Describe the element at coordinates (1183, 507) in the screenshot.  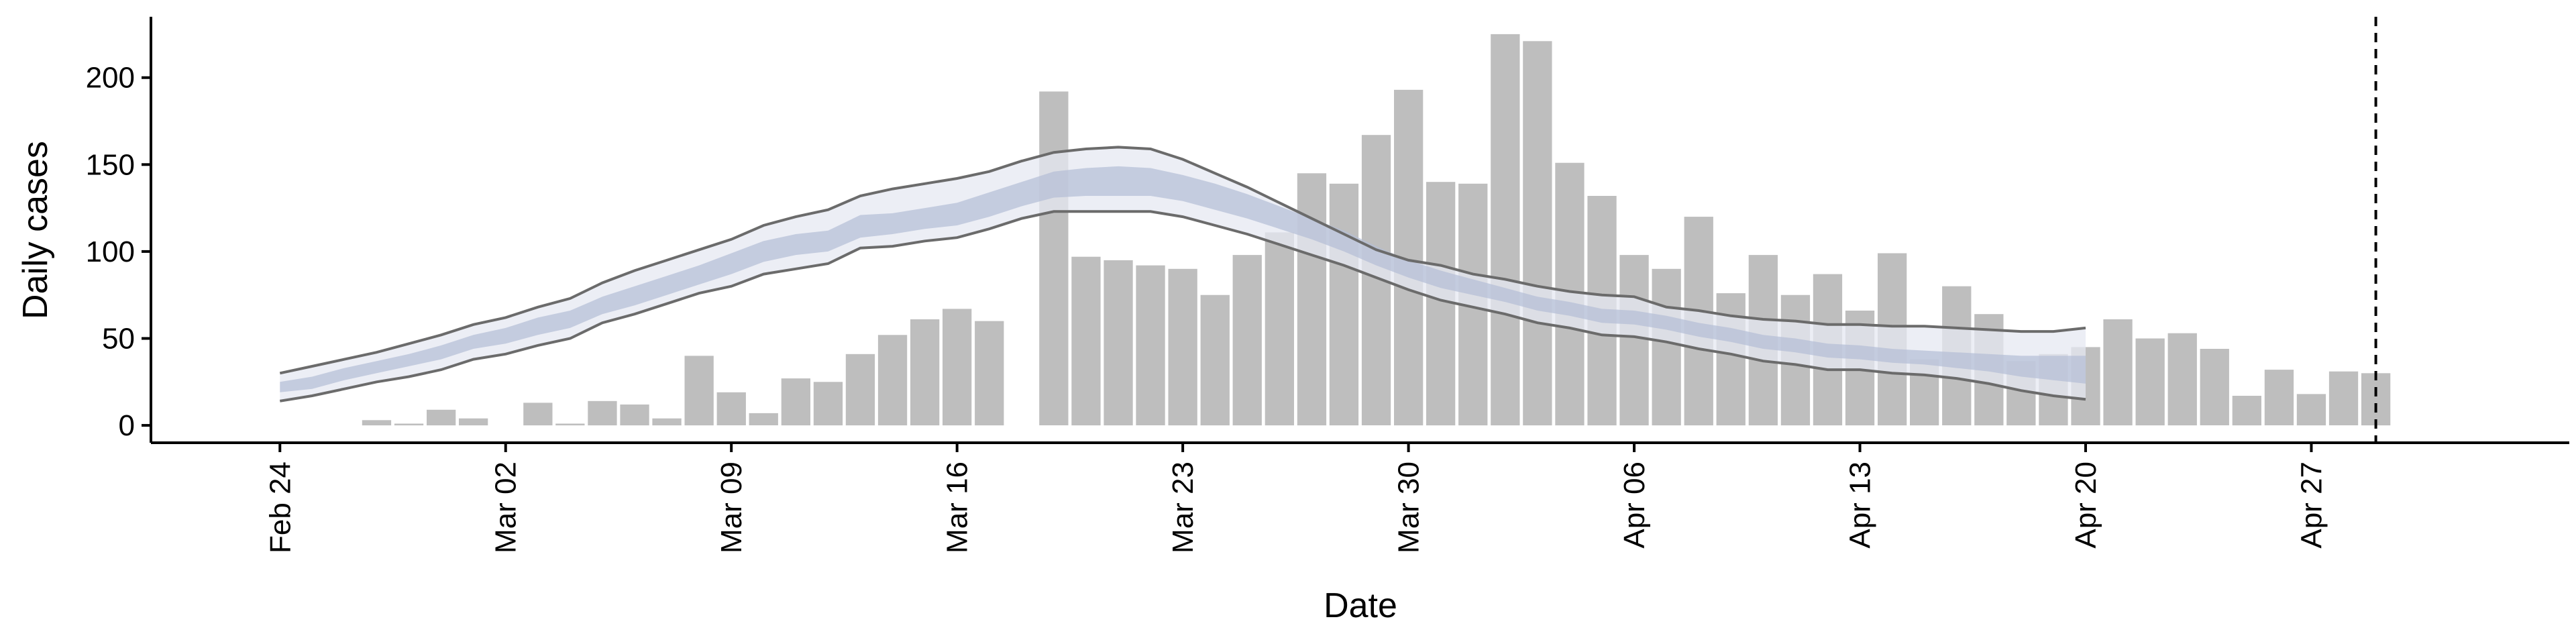
I see `x-tick-label: Mar 23` at that location.